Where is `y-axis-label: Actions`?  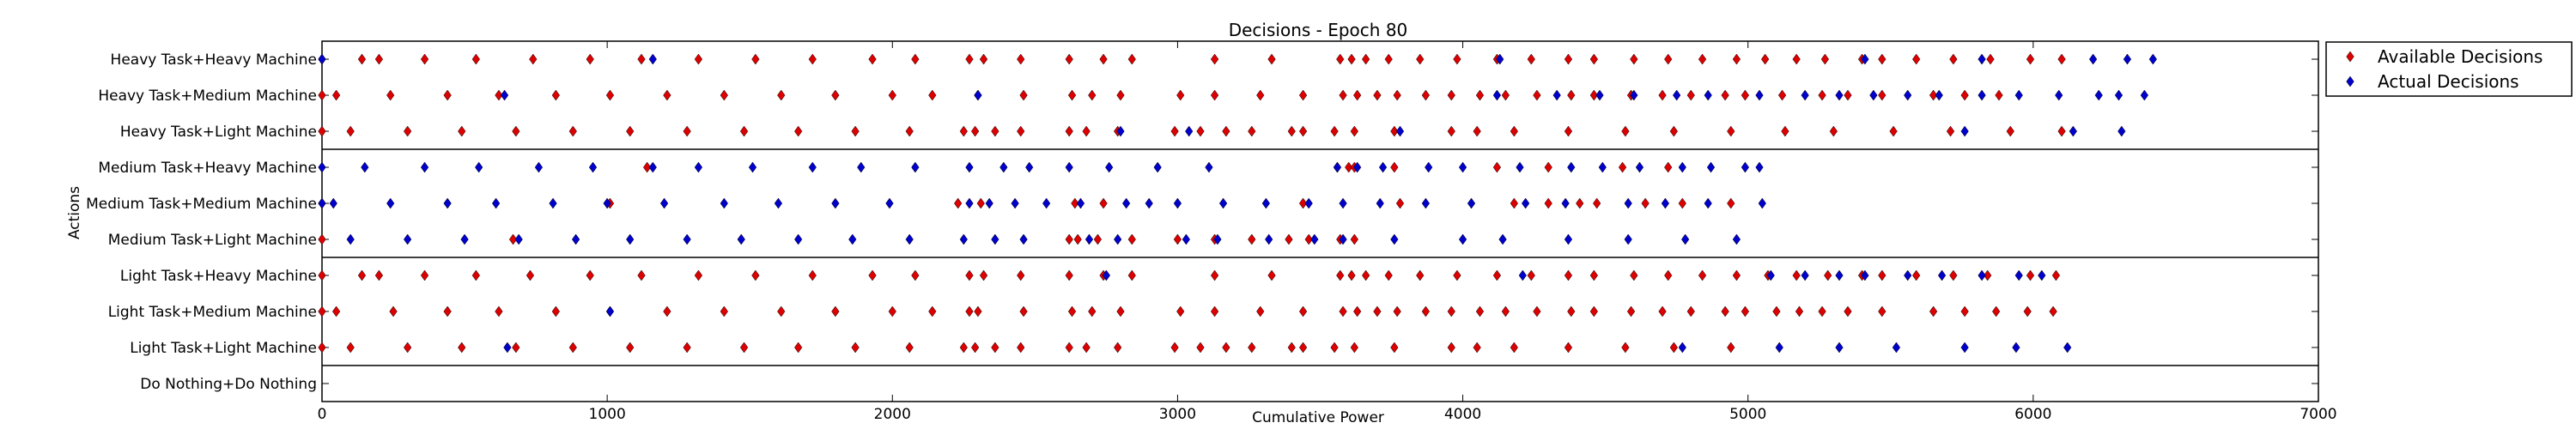
y-axis-label: Actions is located at coordinates (74, 213).